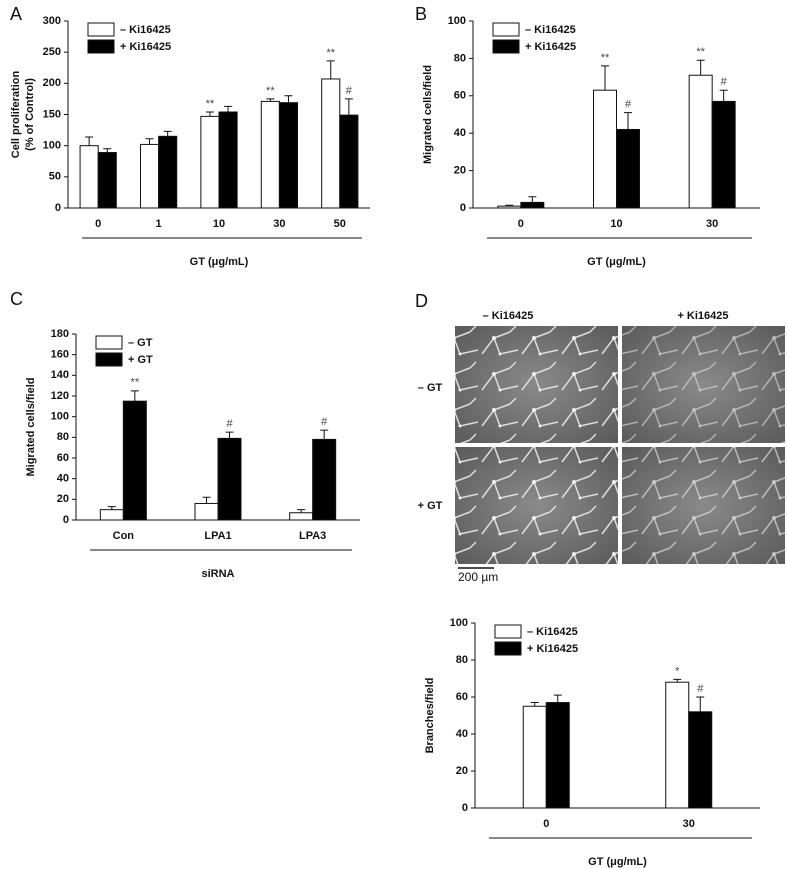 This screenshot has width=787, height=869. I want to click on panel-letter: A, so click(16, 14).